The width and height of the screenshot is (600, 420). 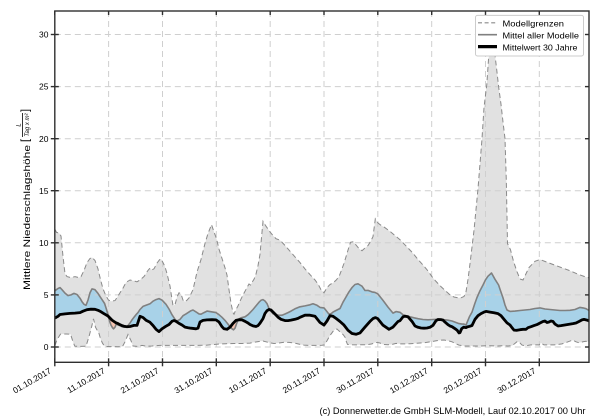 I want to click on svg-text: 10, so click(x=44, y=243).